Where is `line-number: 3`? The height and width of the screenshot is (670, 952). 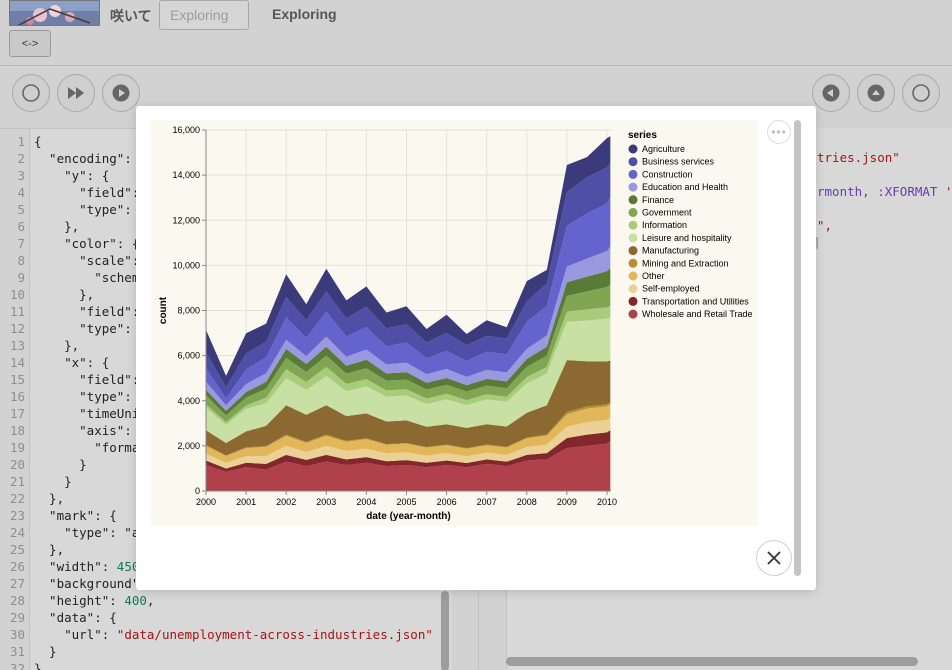
line-number: 3 is located at coordinates (21, 175).